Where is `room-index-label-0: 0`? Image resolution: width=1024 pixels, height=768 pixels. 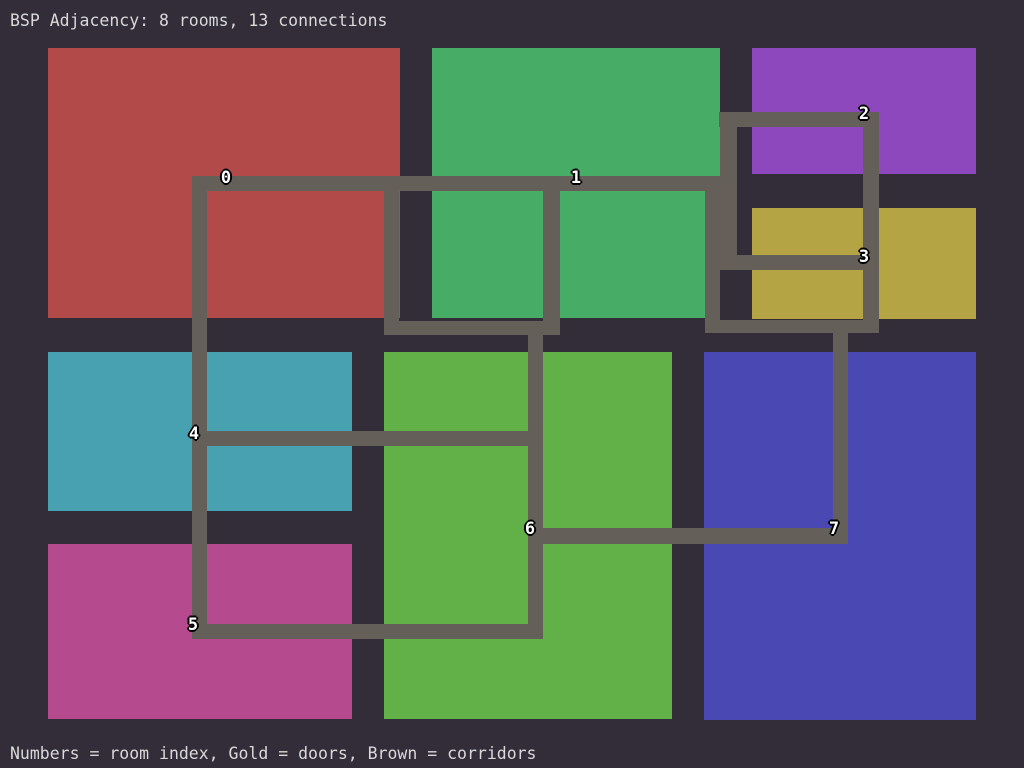
room-index-label-0: 0 is located at coordinates (226, 178).